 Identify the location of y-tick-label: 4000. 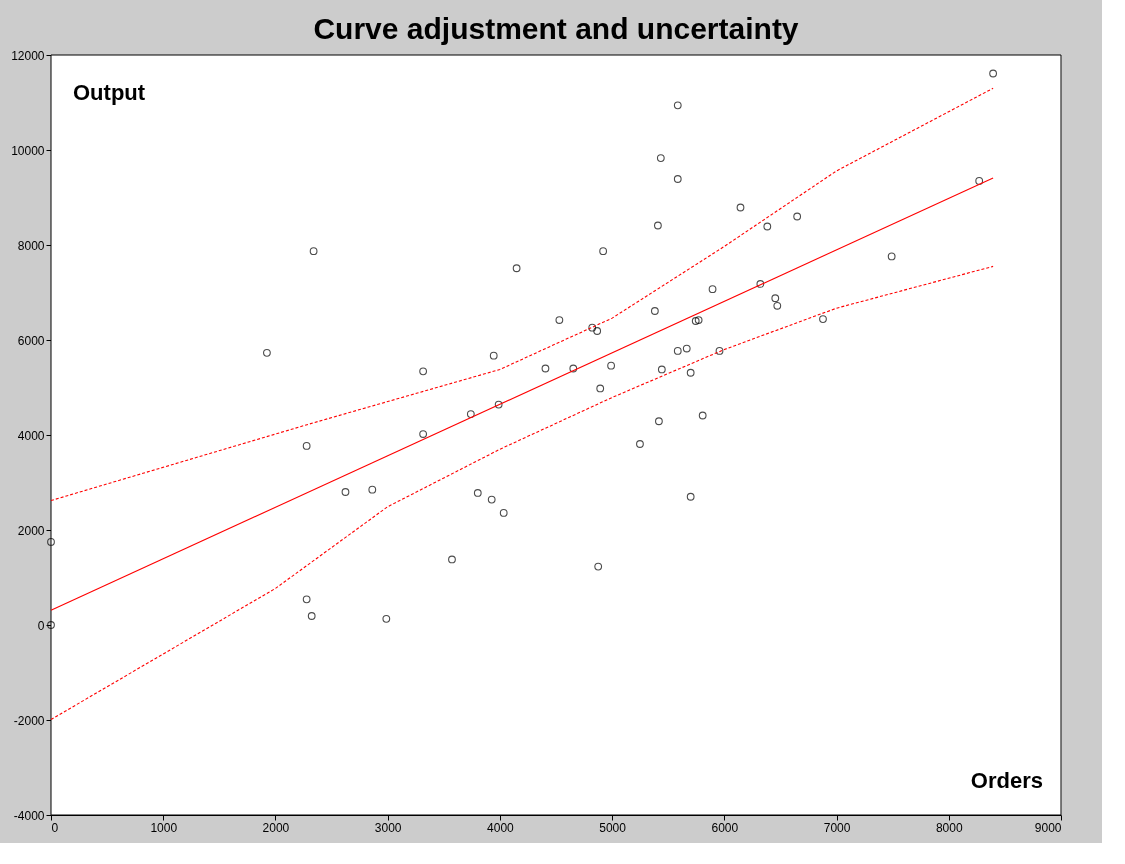
(31, 435).